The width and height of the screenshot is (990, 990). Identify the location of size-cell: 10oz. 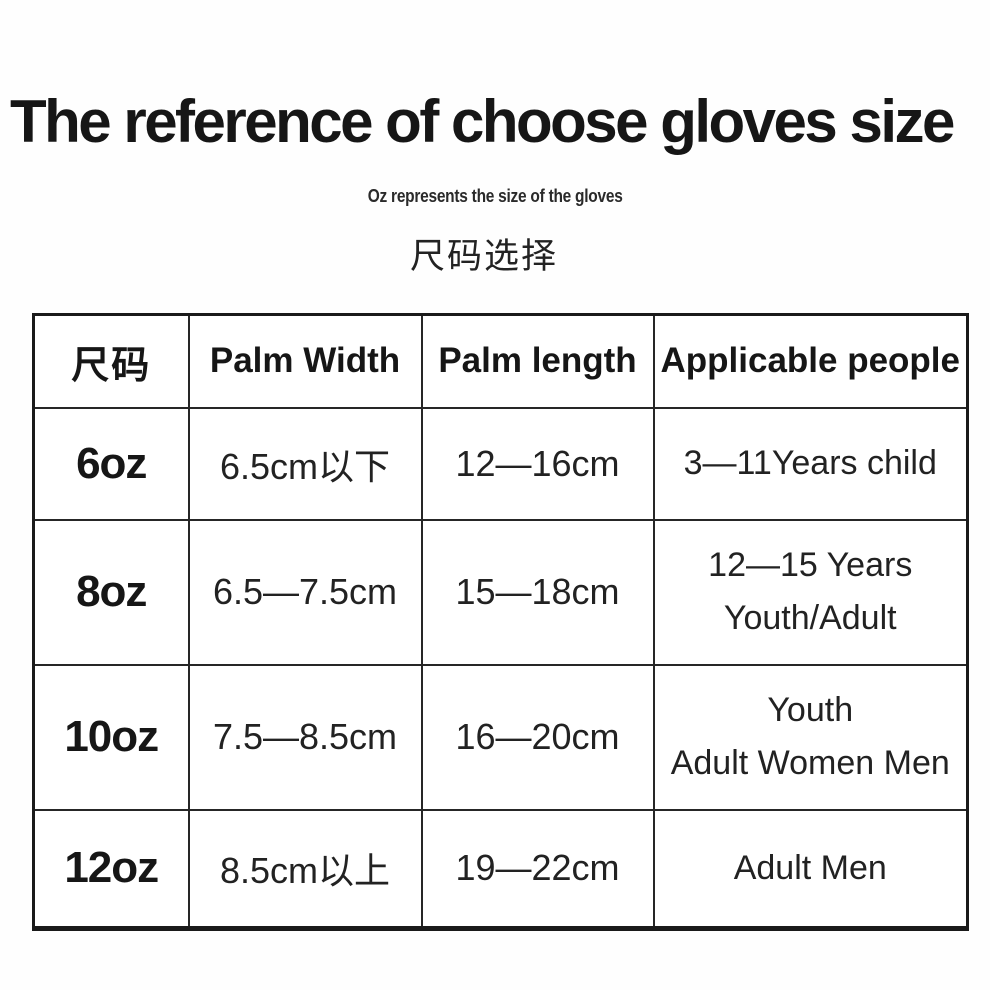
(111, 737).